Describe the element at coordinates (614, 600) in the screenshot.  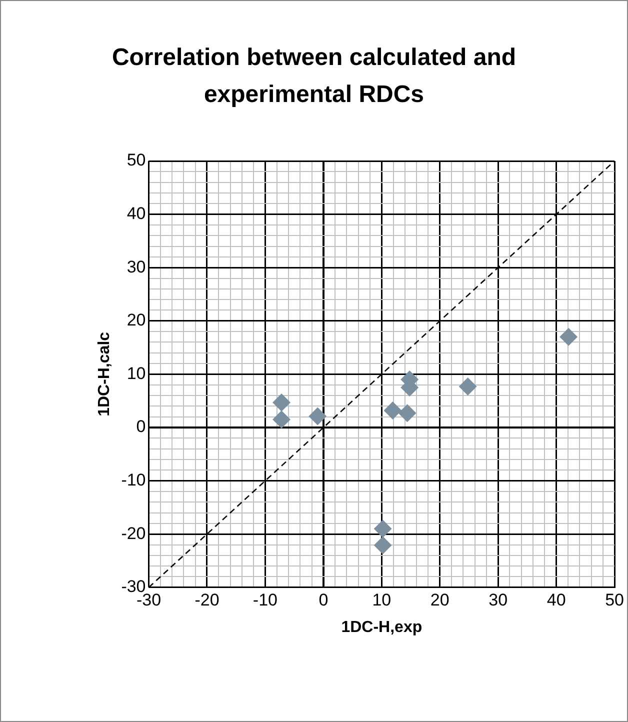
I see `x-tick-label: 50` at that location.